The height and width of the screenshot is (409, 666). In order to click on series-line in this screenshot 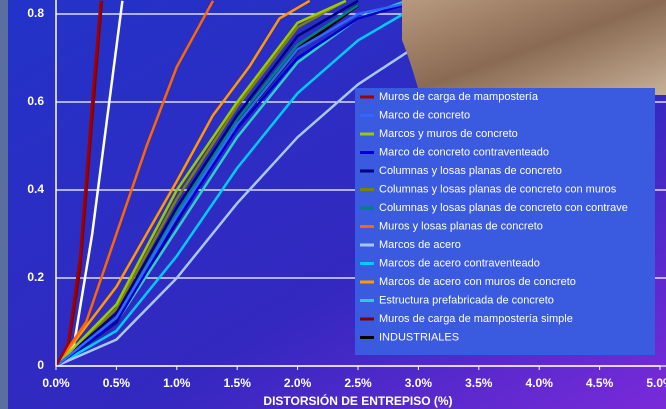, I will do `click(78, 183)`.